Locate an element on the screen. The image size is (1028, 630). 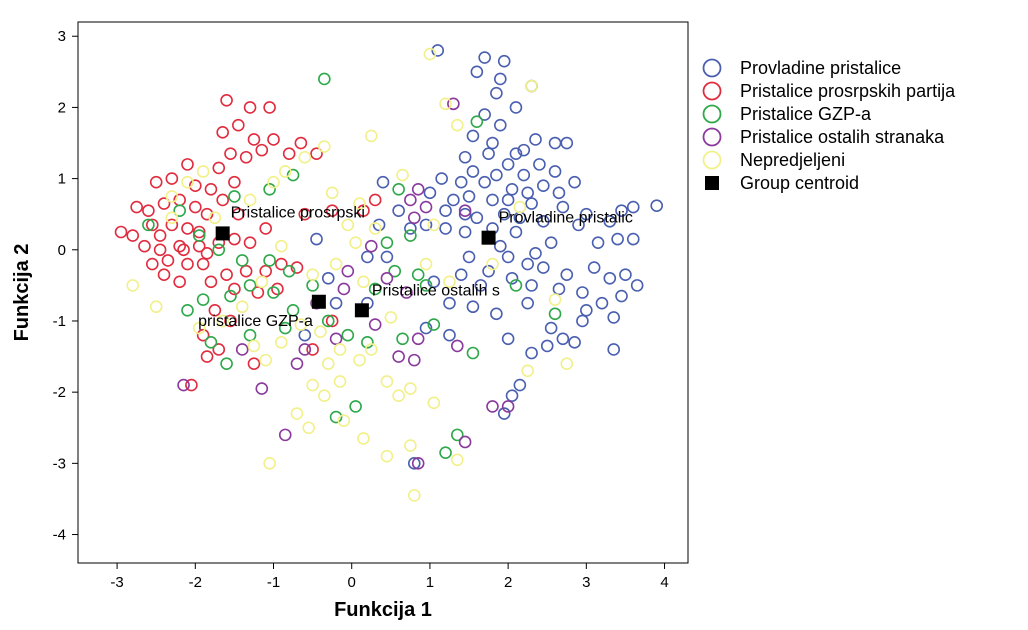
y-tick-label: -3 is located at coordinates (59, 463).